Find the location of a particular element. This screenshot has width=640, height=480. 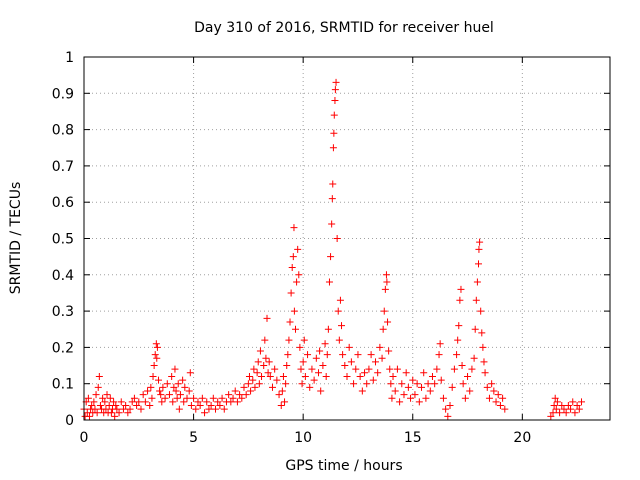

y-tick-label: 0.1 is located at coordinates (63, 385).